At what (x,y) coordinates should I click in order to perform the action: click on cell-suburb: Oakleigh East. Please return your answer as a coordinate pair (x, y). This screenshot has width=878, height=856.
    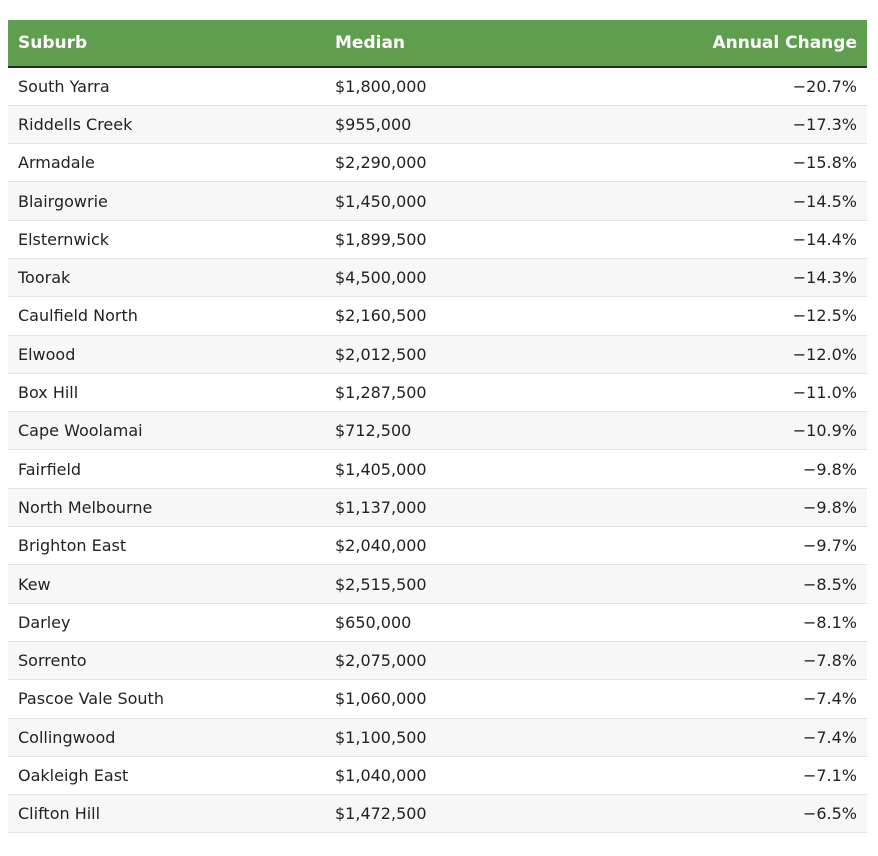
    Looking at the image, I should click on (73, 775).